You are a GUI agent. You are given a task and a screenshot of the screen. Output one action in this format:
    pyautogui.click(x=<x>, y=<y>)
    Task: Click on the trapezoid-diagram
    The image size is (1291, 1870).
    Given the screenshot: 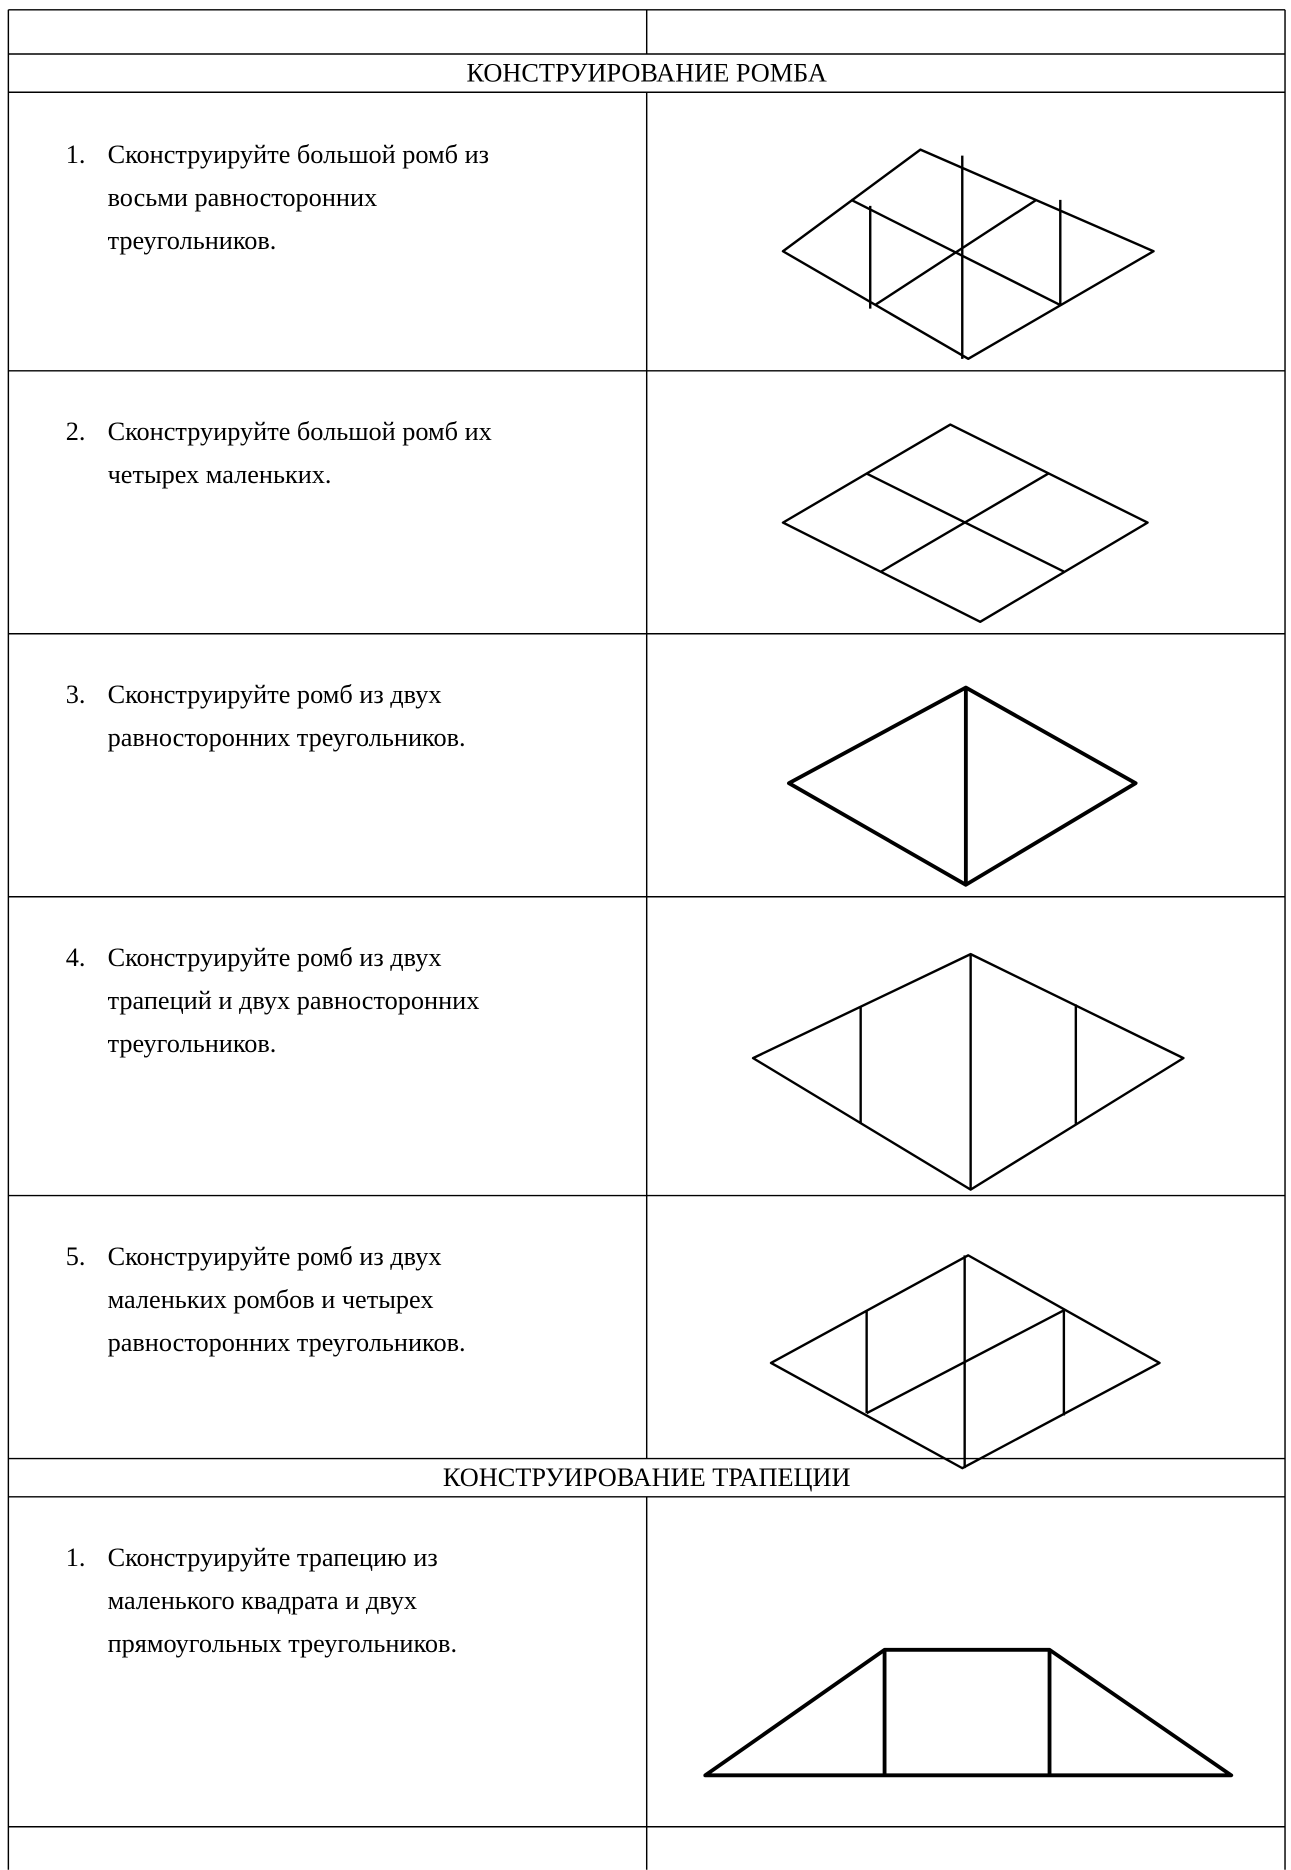 What is the action you would take?
    pyautogui.click(x=968, y=1712)
    